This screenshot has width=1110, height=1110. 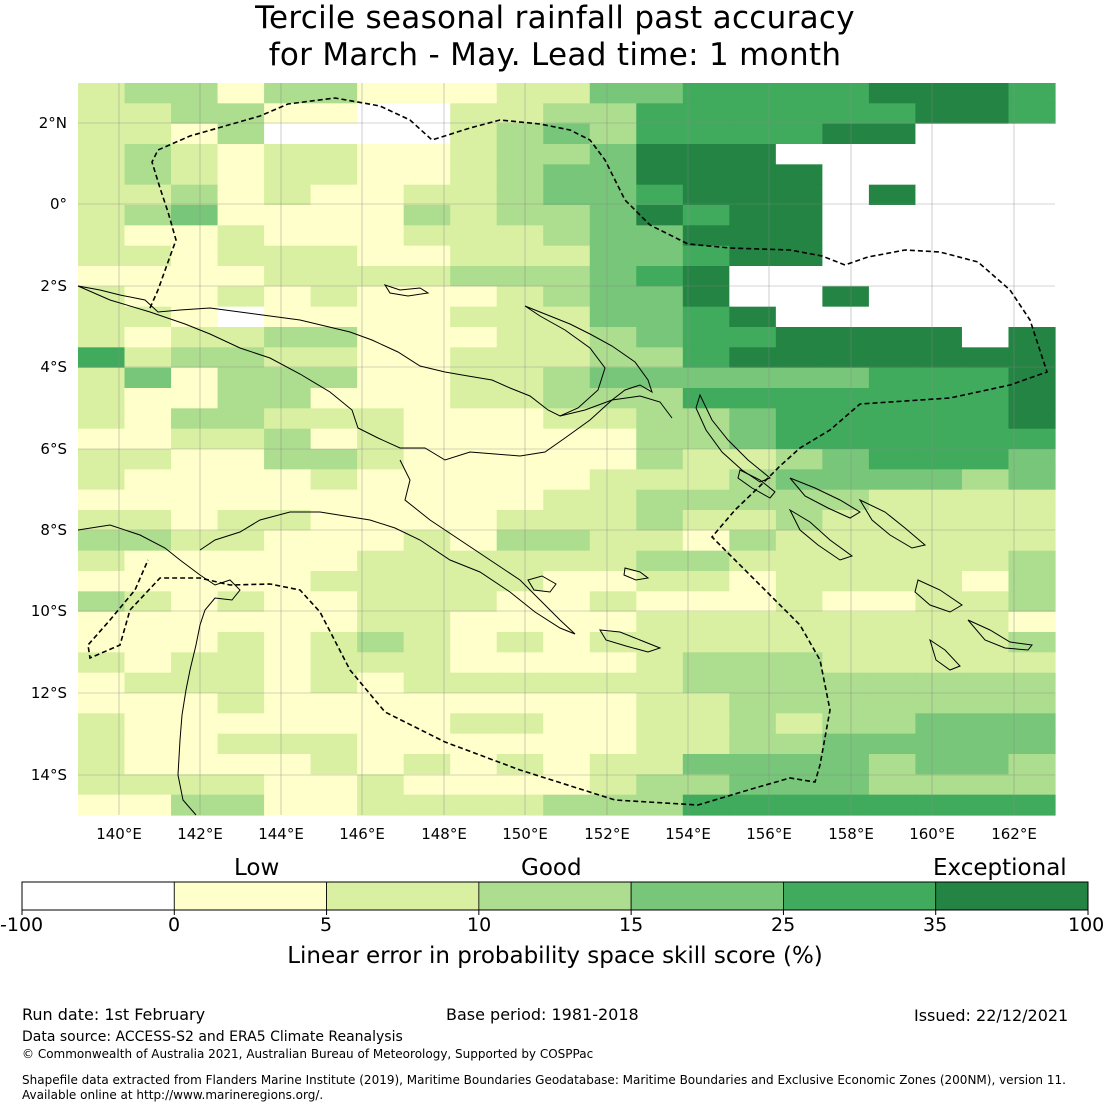 I want to click on longitude-label: 154°E, so click(x=688, y=834).